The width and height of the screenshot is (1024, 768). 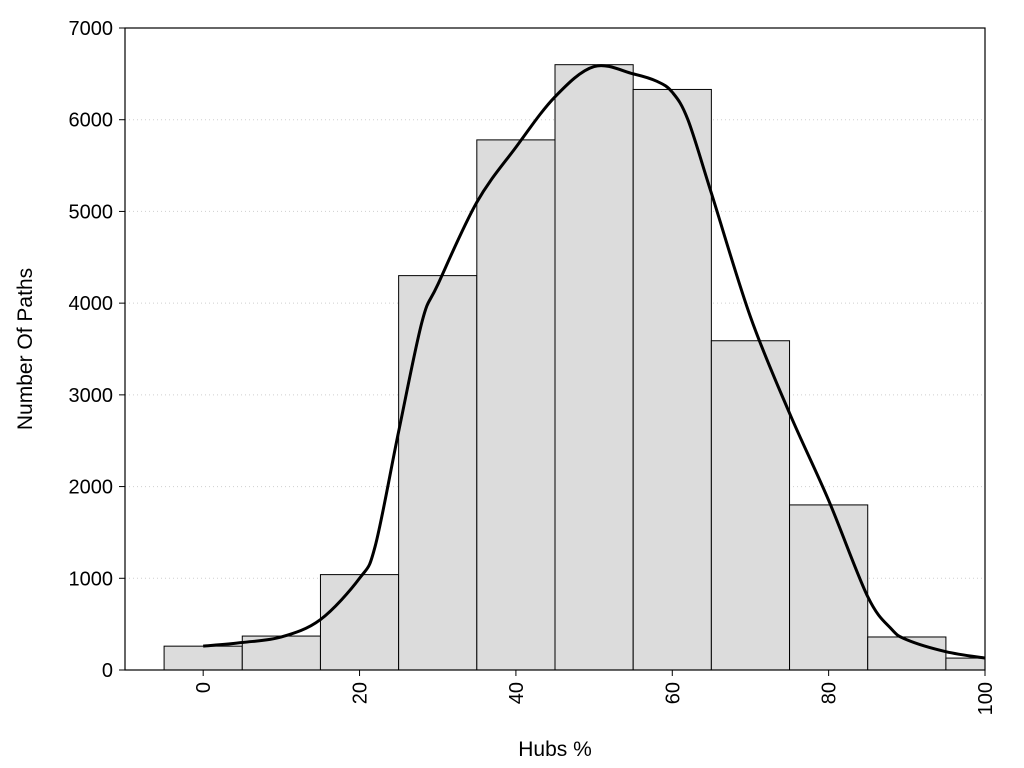 What do you see at coordinates (830, 693) in the screenshot?
I see `x-tick-label: 80` at bounding box center [830, 693].